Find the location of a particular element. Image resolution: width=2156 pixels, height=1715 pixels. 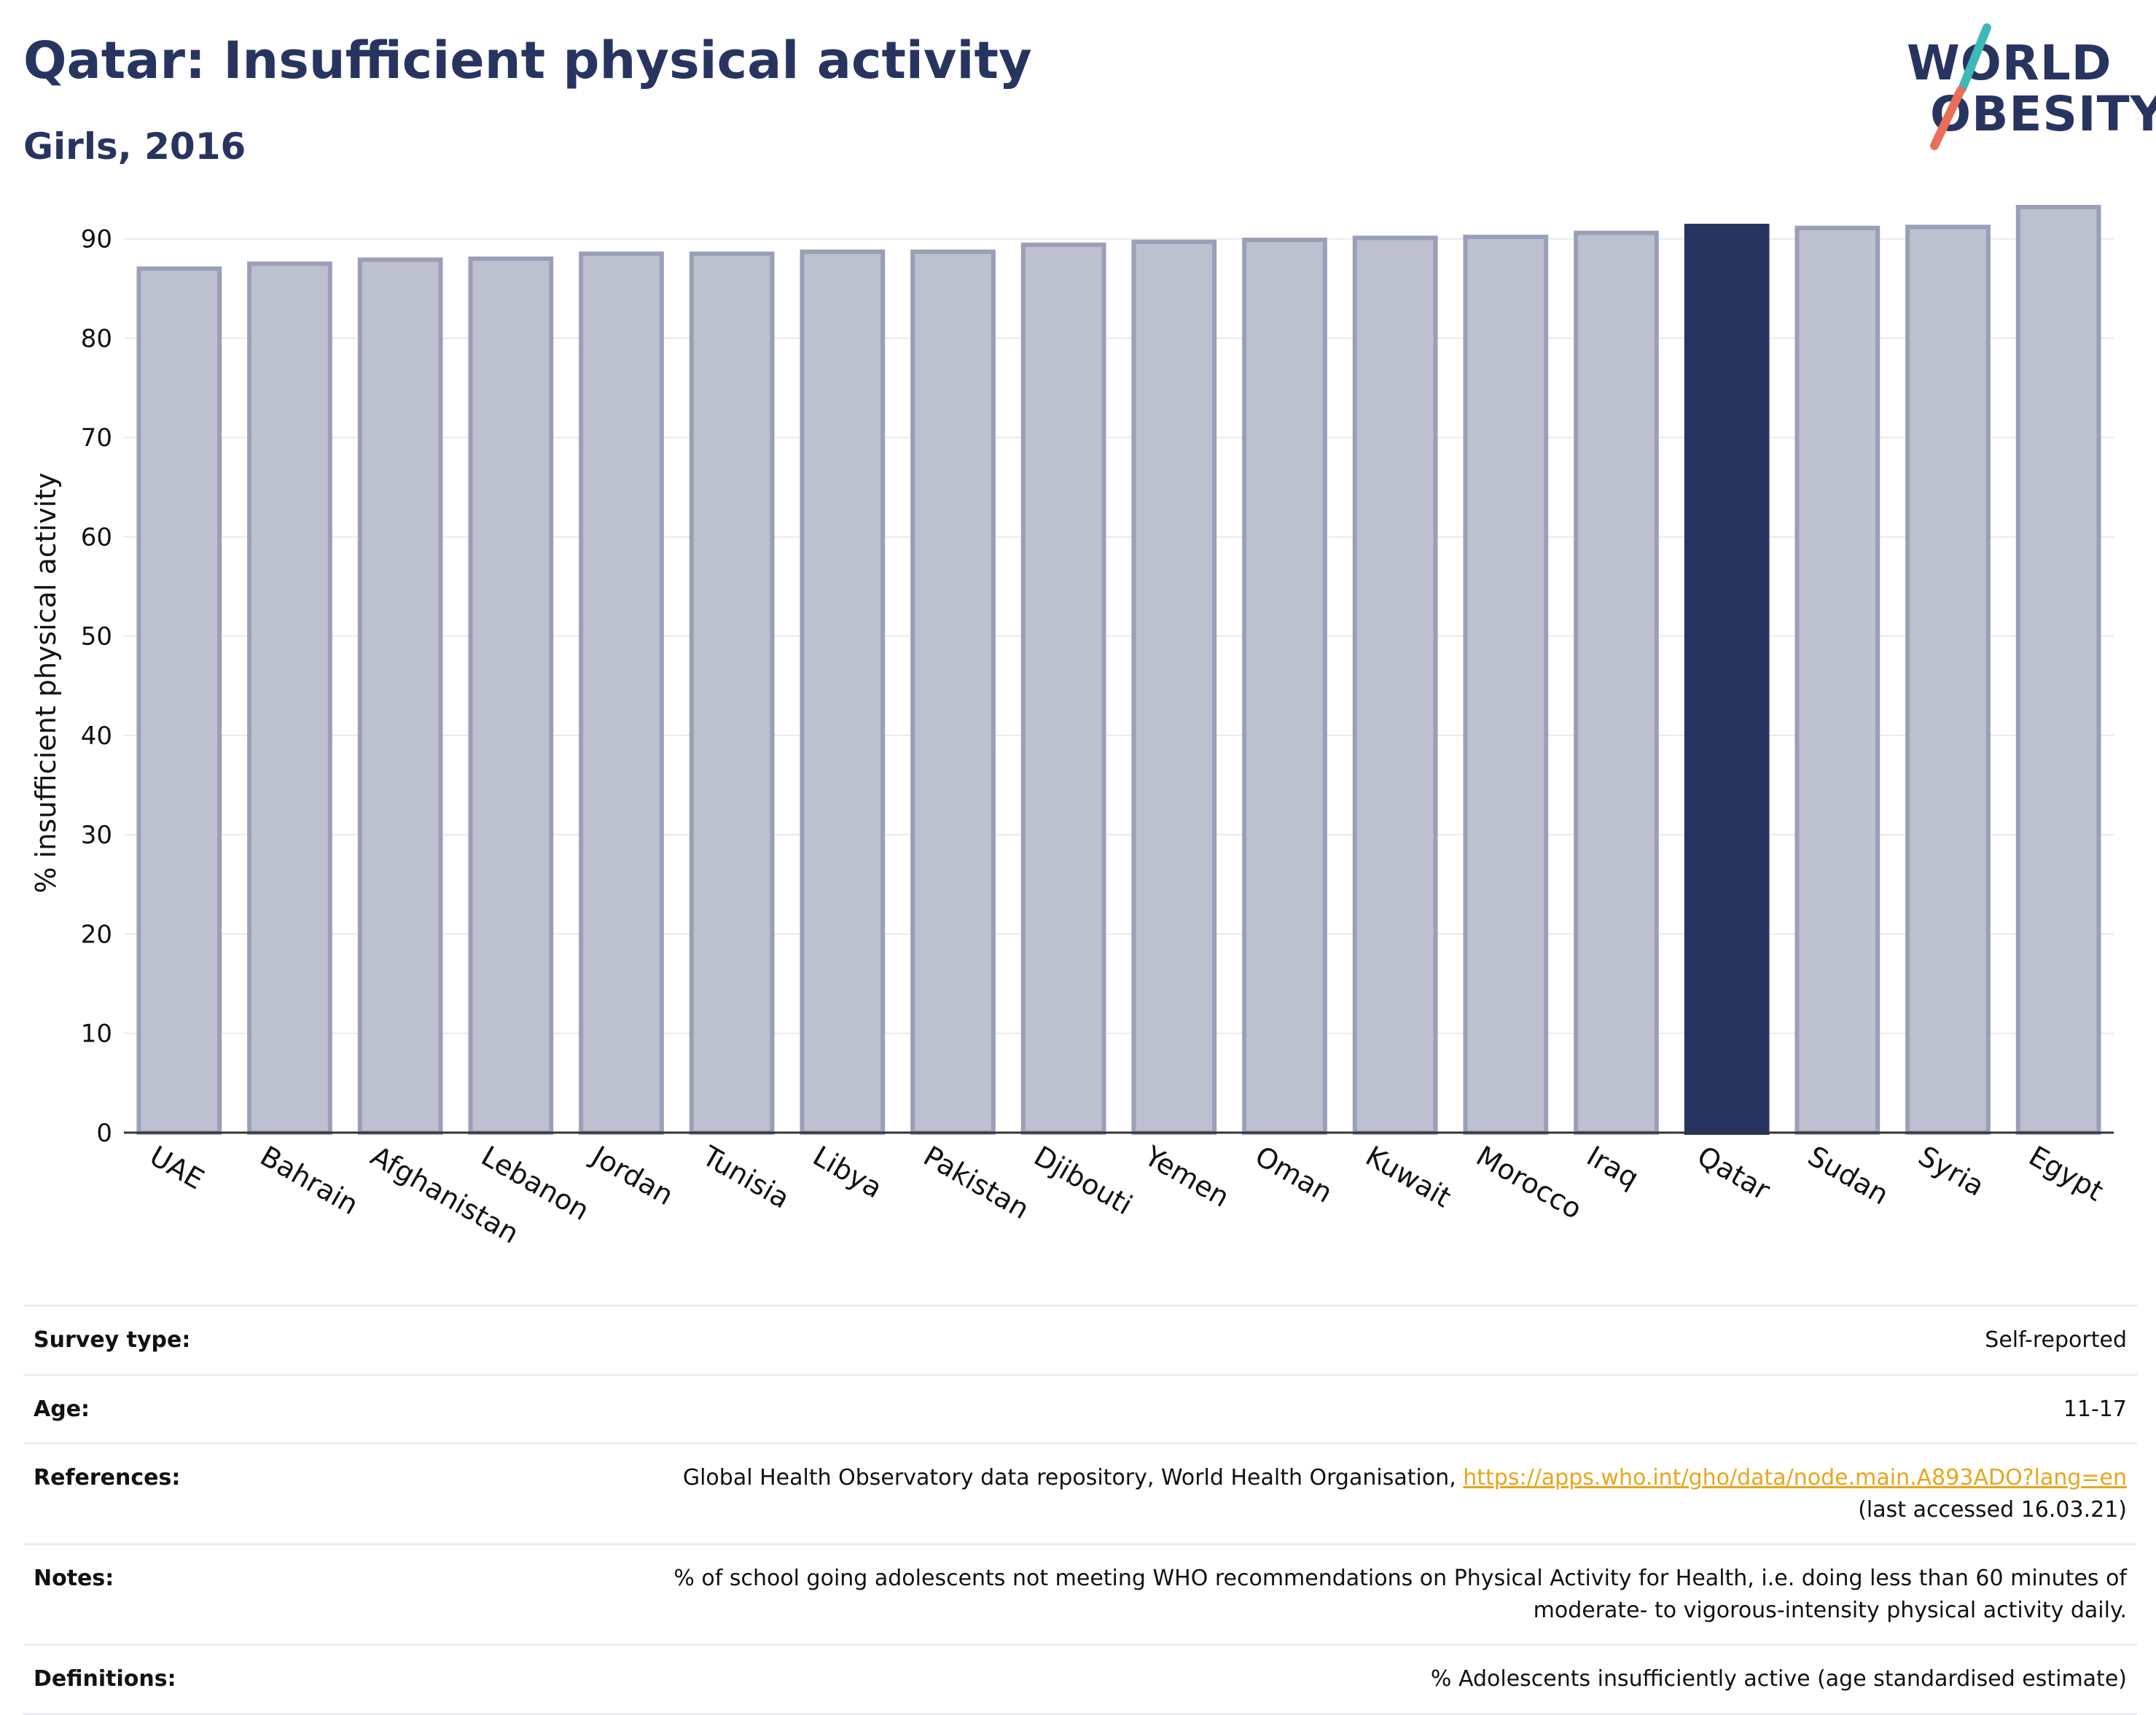

world-obesity-logo: WORLD OBESITY is located at coordinates (2026, 87).